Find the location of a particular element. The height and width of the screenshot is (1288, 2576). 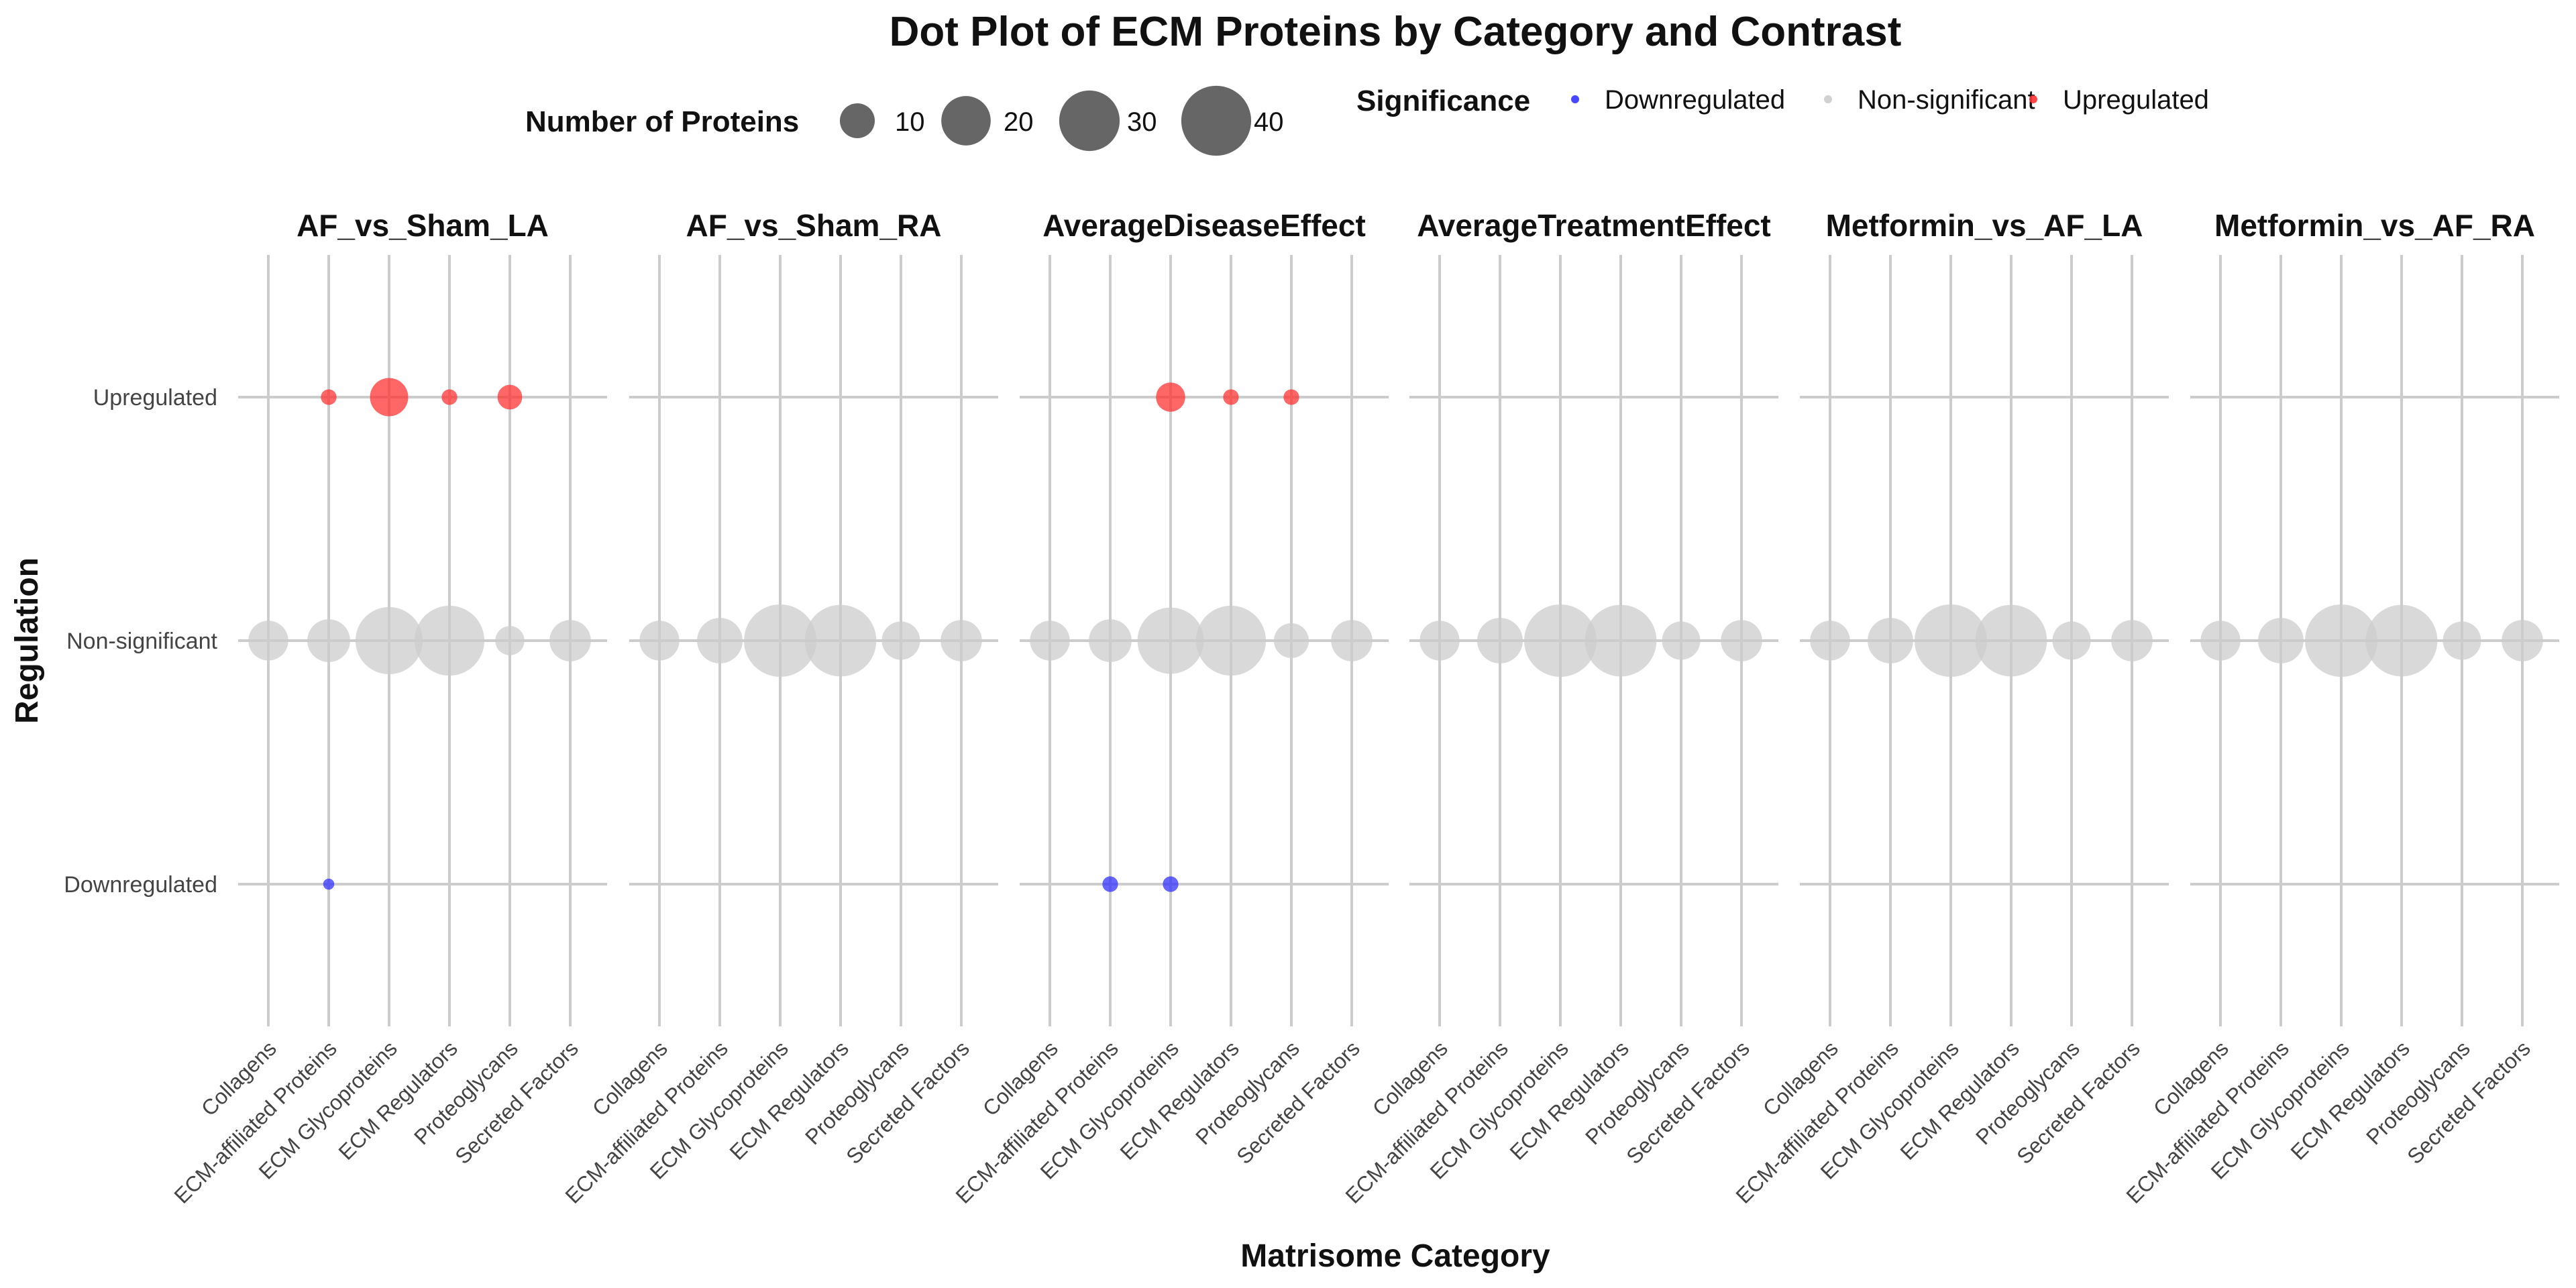

point-af-vs-sham-ra-secreted-factors-non-significant is located at coordinates (961, 640).